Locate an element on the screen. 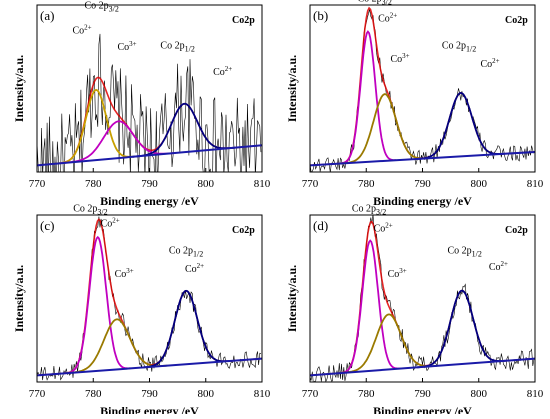 This screenshot has width=550, height=419. raw-spectrum-line is located at coordinates (149, 102).